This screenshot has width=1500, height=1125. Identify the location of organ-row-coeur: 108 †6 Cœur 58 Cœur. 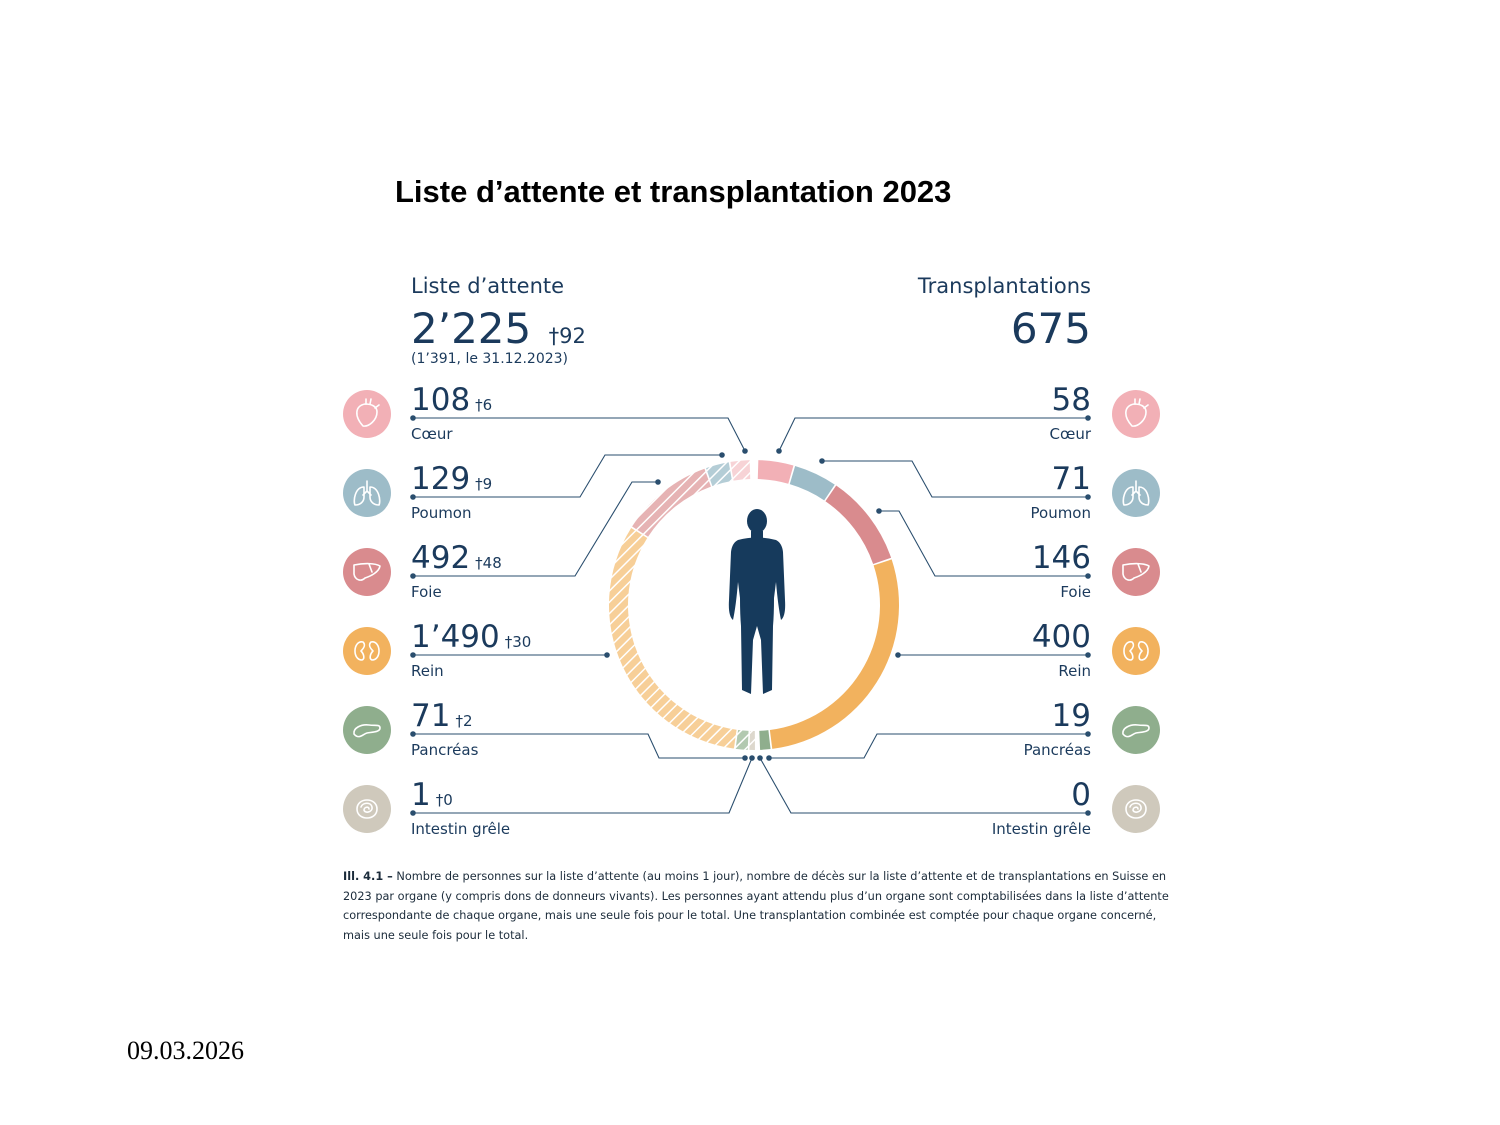
(751, 418).